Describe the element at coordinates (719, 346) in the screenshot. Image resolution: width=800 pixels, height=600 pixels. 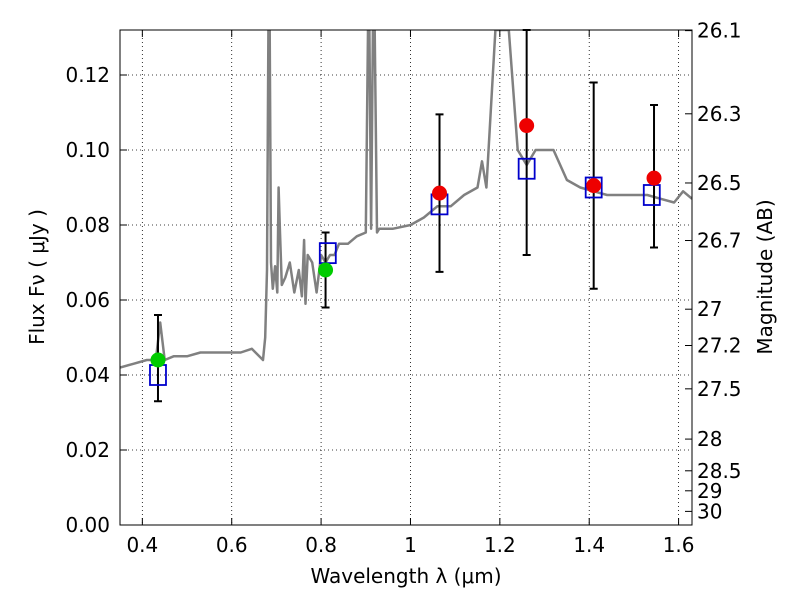
I see `y2-tick-label: 27.2` at that location.